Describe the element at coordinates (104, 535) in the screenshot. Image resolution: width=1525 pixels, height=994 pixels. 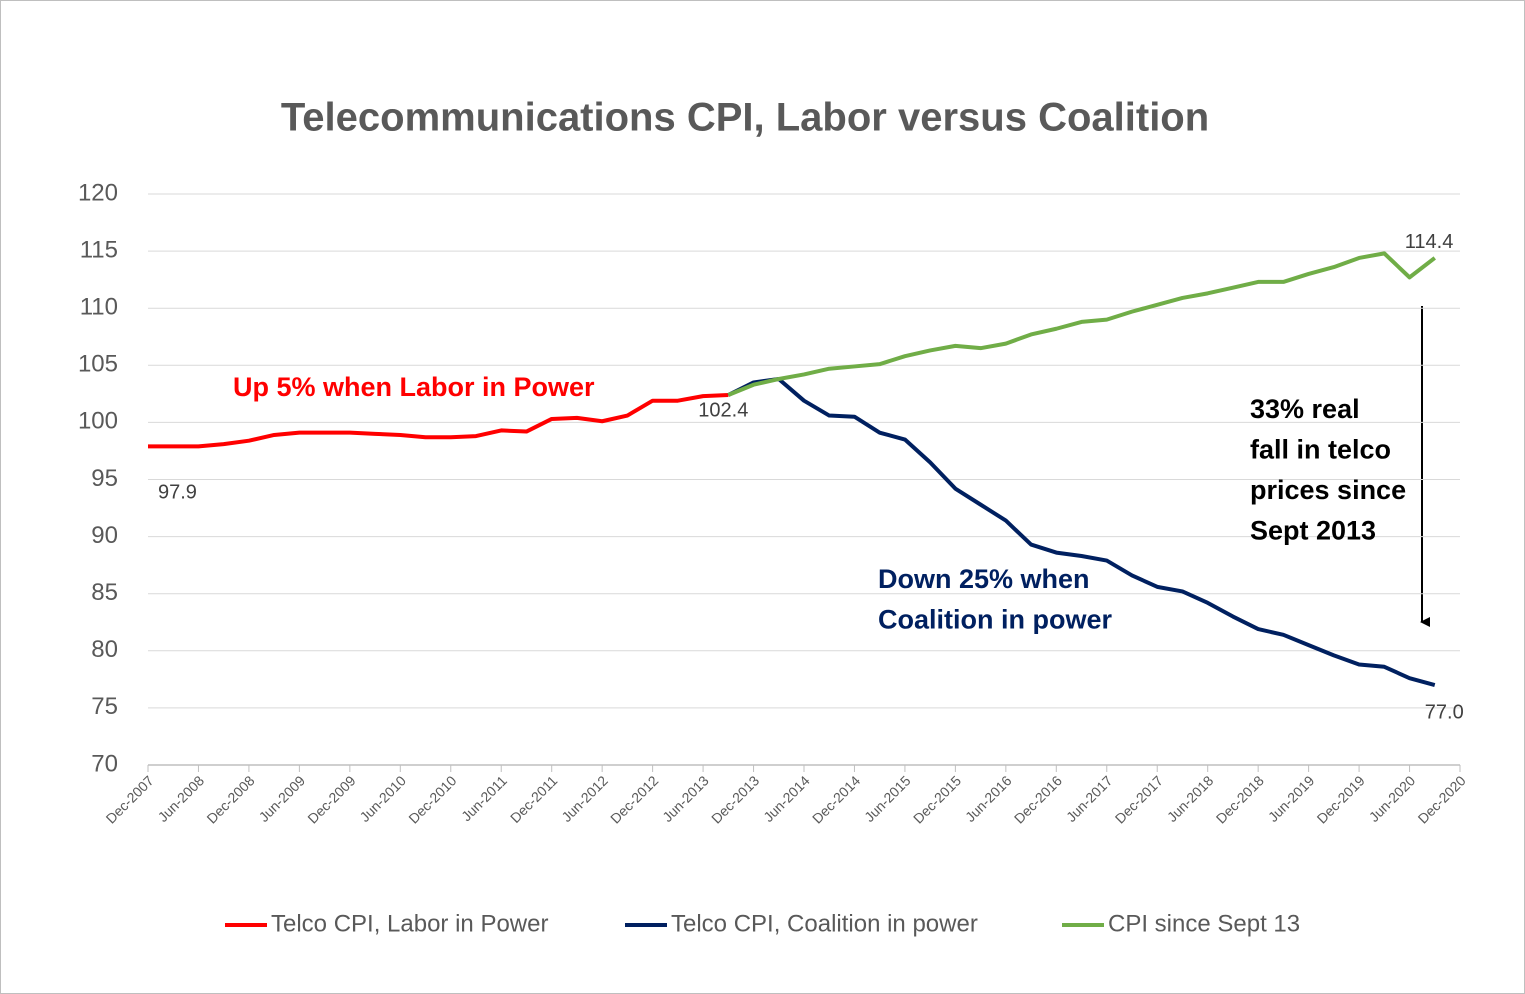
I see `y-tick-label: 90` at that location.